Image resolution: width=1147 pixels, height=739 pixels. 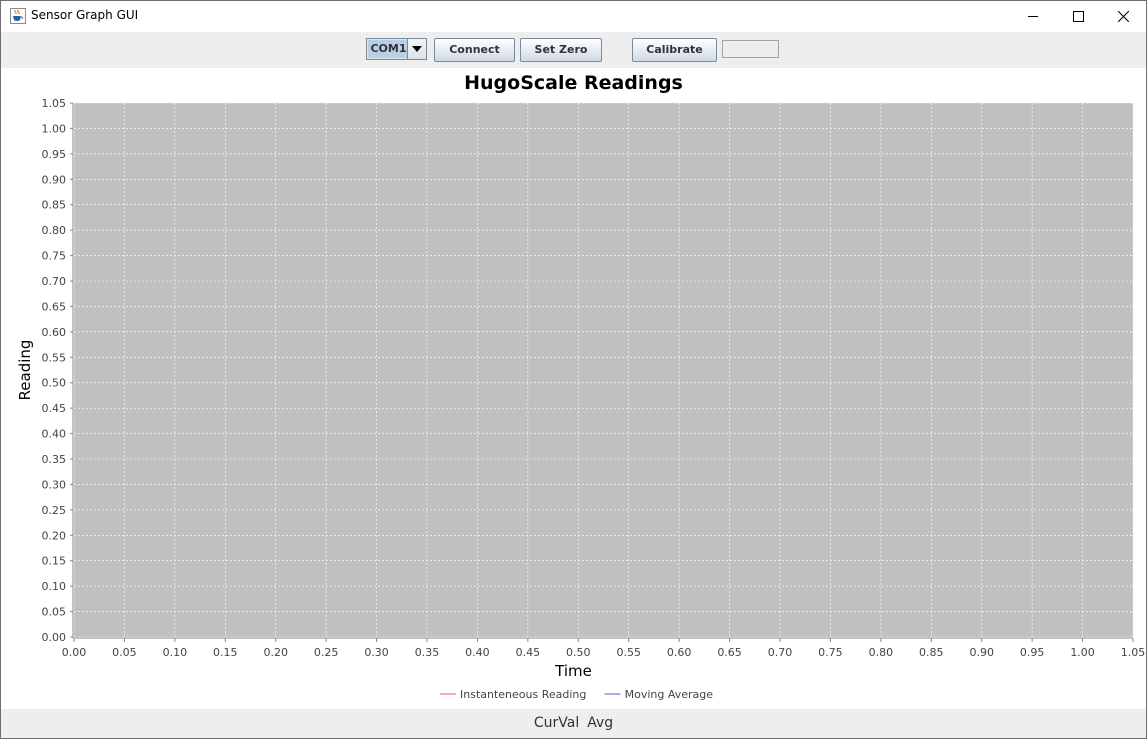 What do you see at coordinates (679, 652) in the screenshot?
I see `x-tick-label: 0.60` at bounding box center [679, 652].